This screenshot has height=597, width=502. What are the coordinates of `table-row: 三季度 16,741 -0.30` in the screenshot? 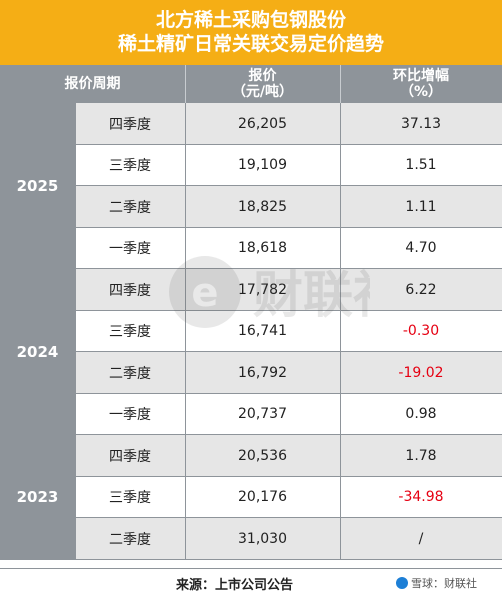 It's located at (288, 331).